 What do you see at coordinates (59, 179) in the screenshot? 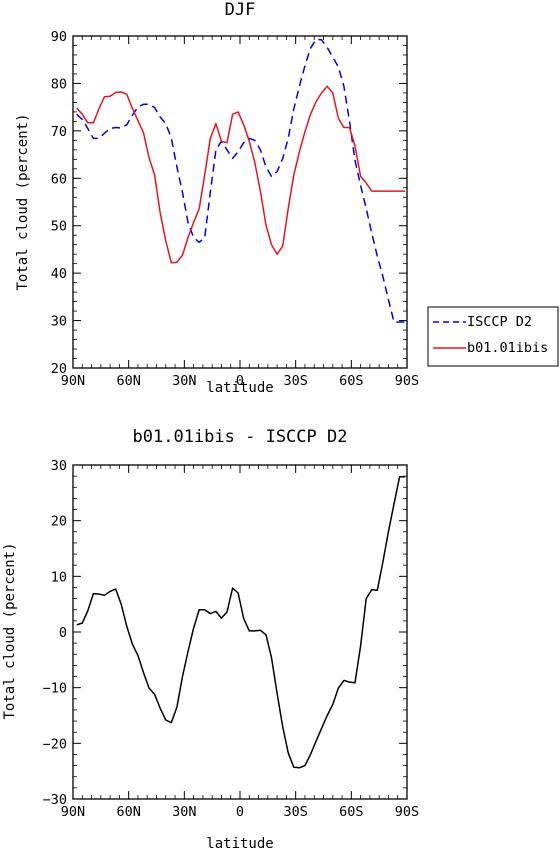
I see `y-tick-label: 60` at bounding box center [59, 179].